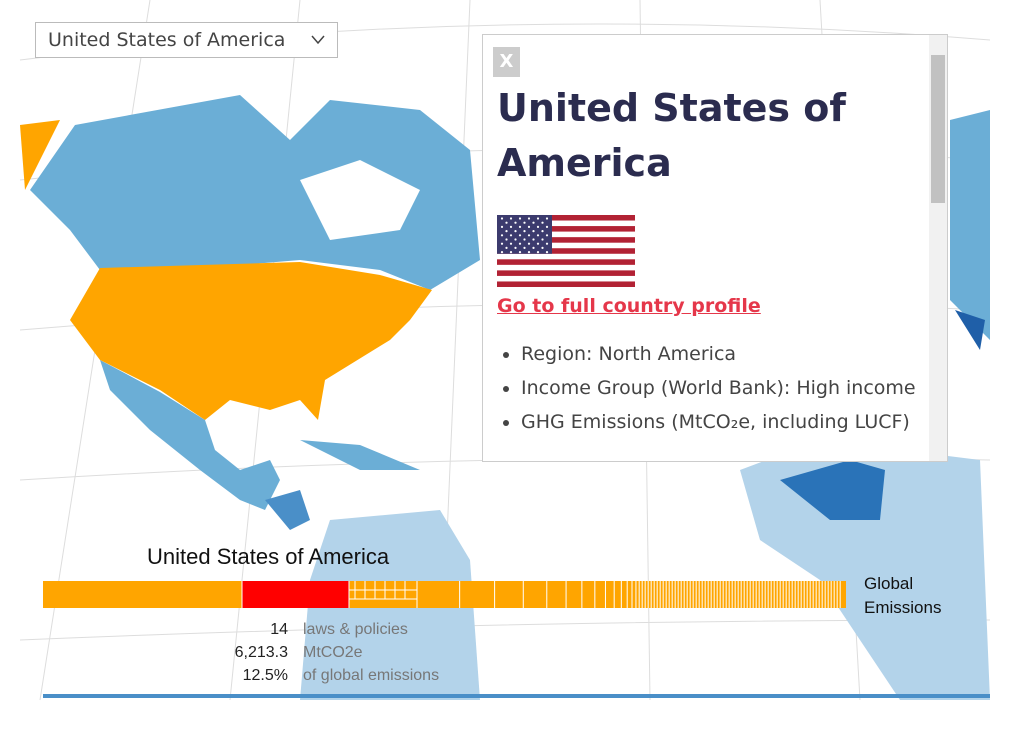 The width and height of the screenshot is (1024, 740). Describe the element at coordinates (318, 40) in the screenshot. I see `chevron` at that location.